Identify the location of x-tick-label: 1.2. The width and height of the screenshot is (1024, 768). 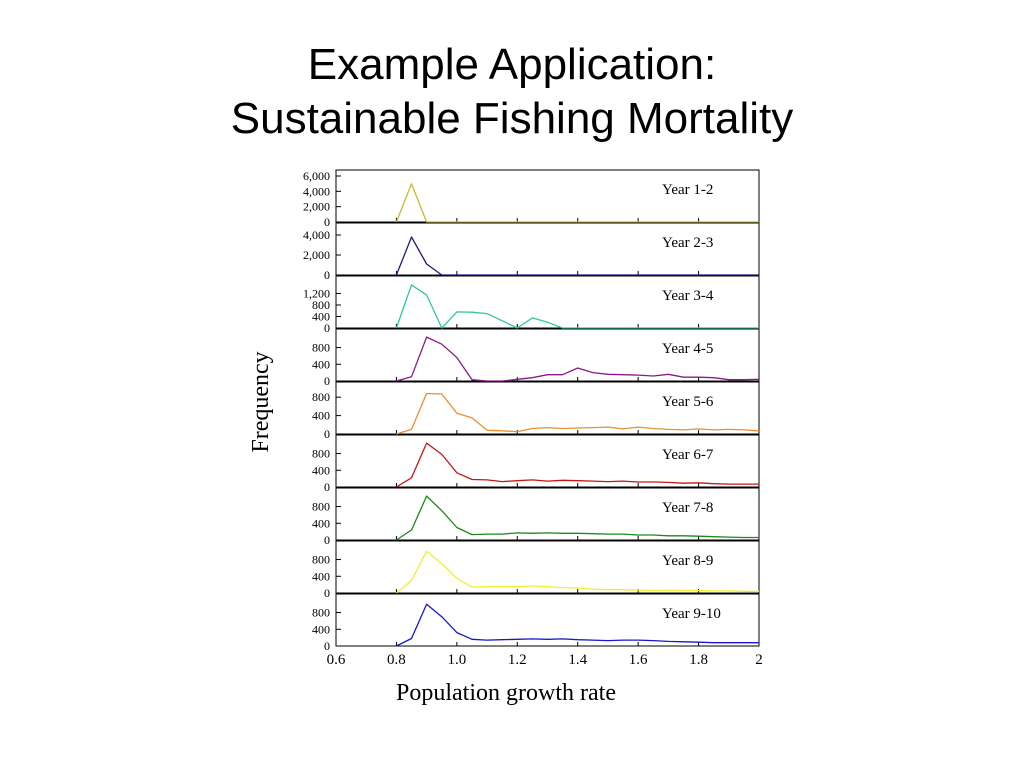
(517, 660).